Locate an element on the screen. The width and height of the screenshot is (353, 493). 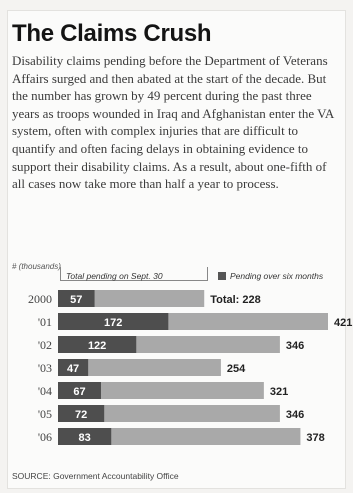
year-tick-label: '01 is located at coordinates (45, 322).